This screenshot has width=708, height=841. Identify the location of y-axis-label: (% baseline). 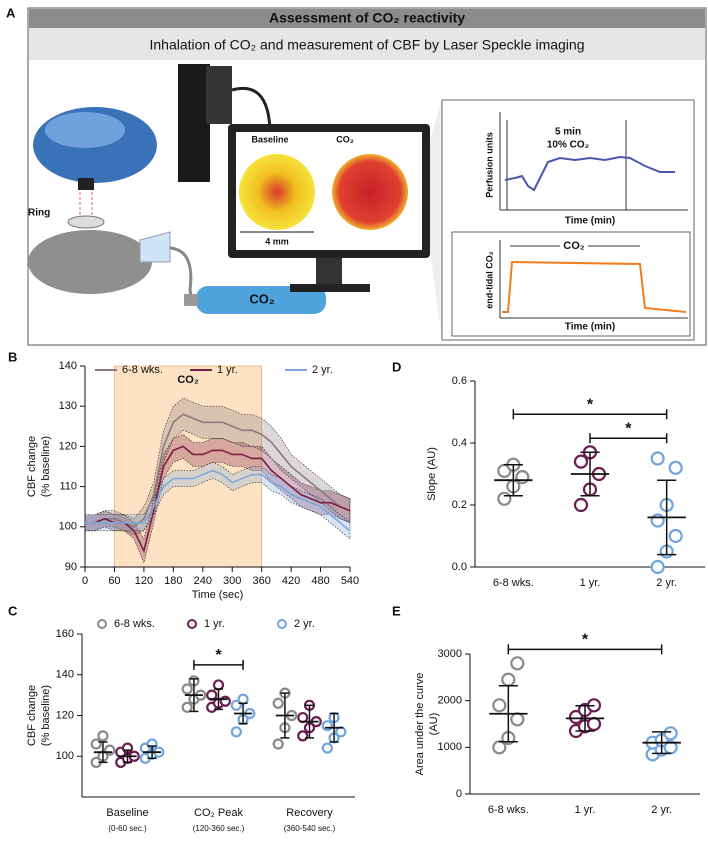
(46, 466).